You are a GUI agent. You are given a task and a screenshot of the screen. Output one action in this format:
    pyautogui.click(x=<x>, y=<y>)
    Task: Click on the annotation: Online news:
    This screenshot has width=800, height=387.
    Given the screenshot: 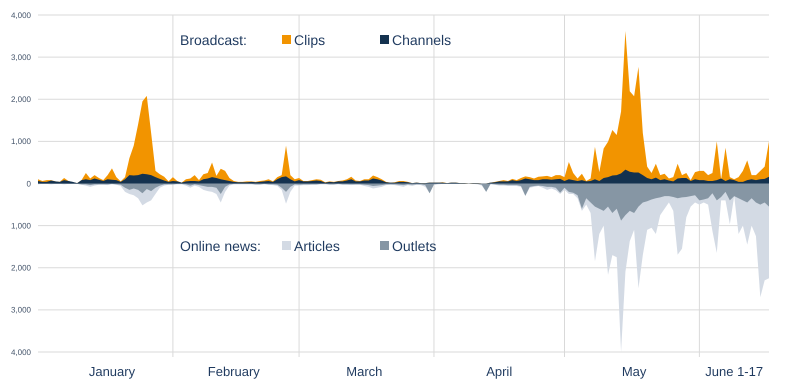 What is the action you would take?
    pyautogui.click(x=220, y=246)
    